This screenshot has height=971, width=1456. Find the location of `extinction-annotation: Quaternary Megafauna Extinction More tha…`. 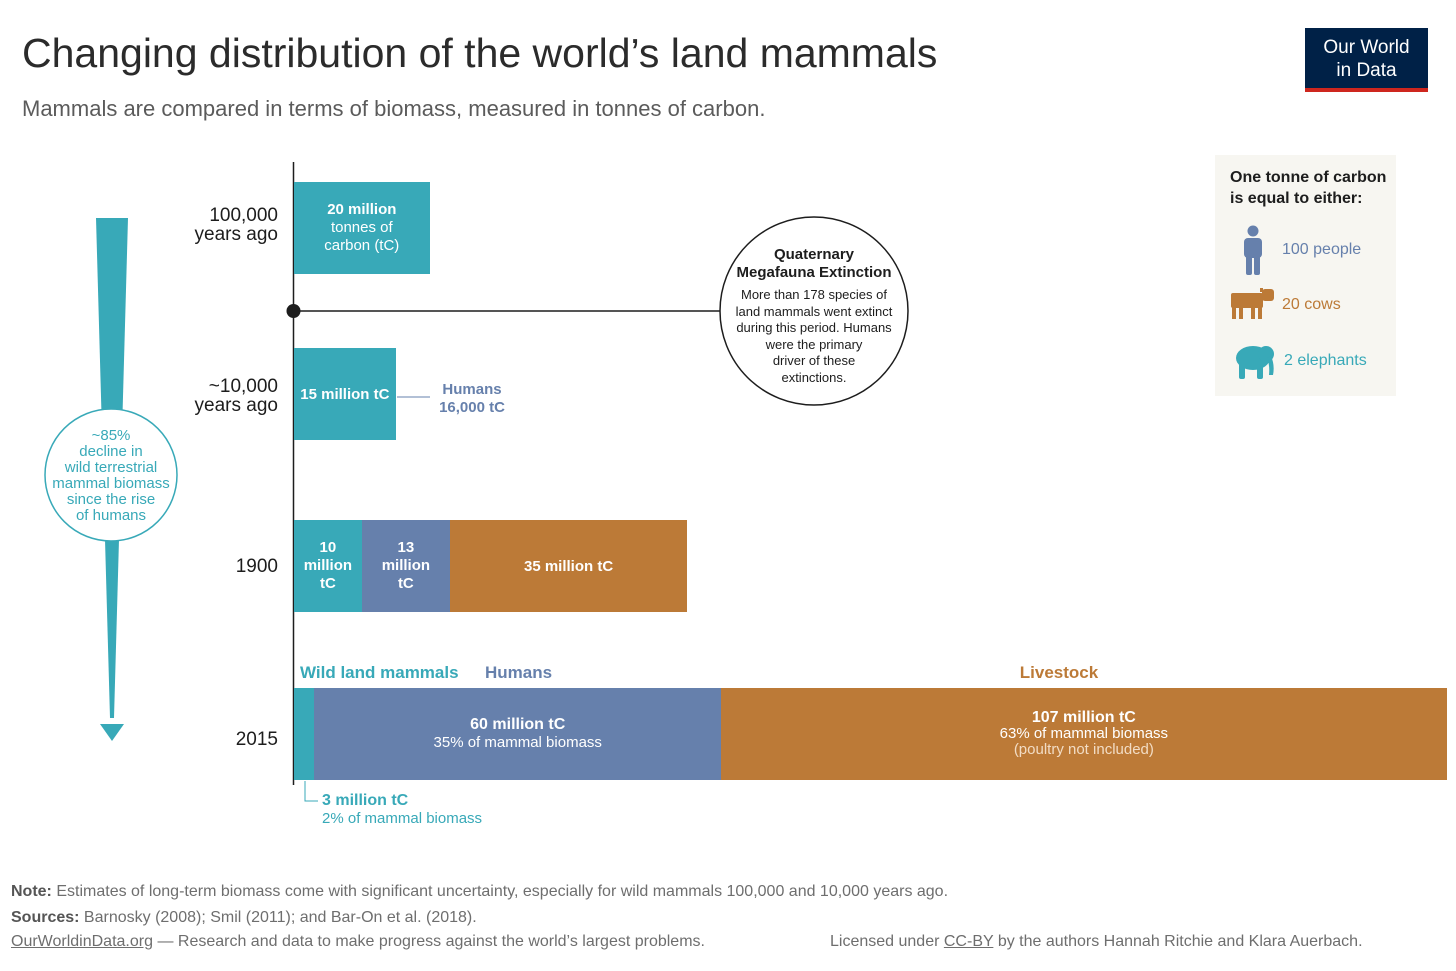

extinction-annotation: Quaternary Megafauna Extinction More tha… is located at coordinates (814, 316).